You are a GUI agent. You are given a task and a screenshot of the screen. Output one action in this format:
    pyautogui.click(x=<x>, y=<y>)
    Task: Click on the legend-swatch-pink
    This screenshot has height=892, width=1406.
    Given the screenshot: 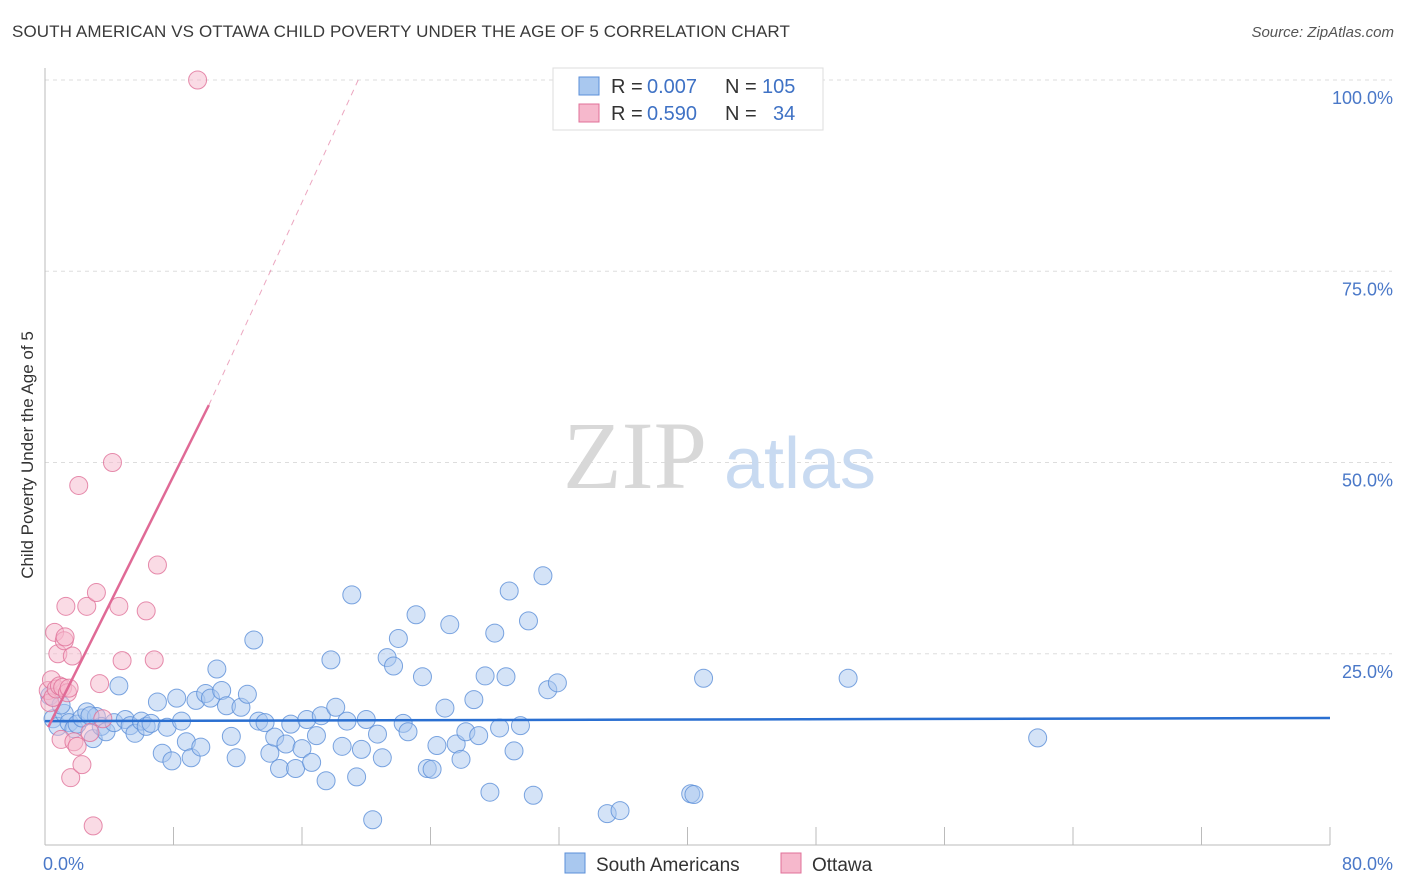 What is the action you would take?
    pyautogui.click(x=589, y=113)
    